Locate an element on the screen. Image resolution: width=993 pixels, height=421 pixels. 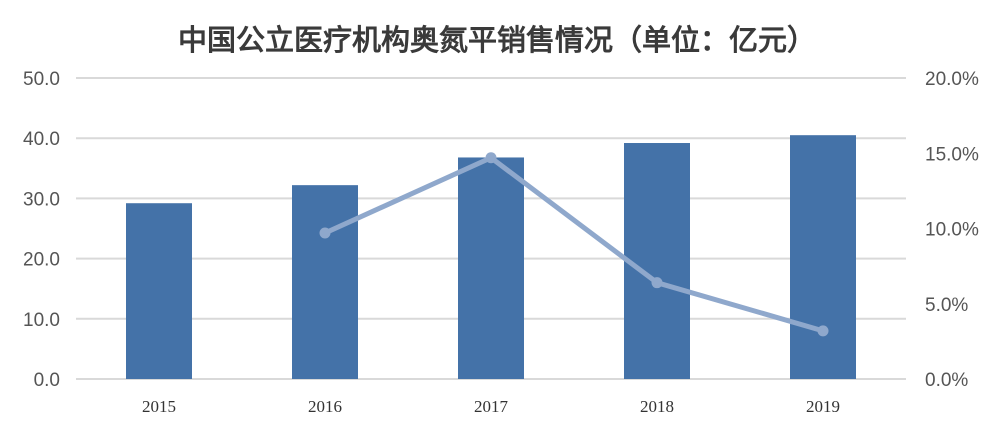
y-right-tick-label: 0.0% is located at coordinates (946, 380).